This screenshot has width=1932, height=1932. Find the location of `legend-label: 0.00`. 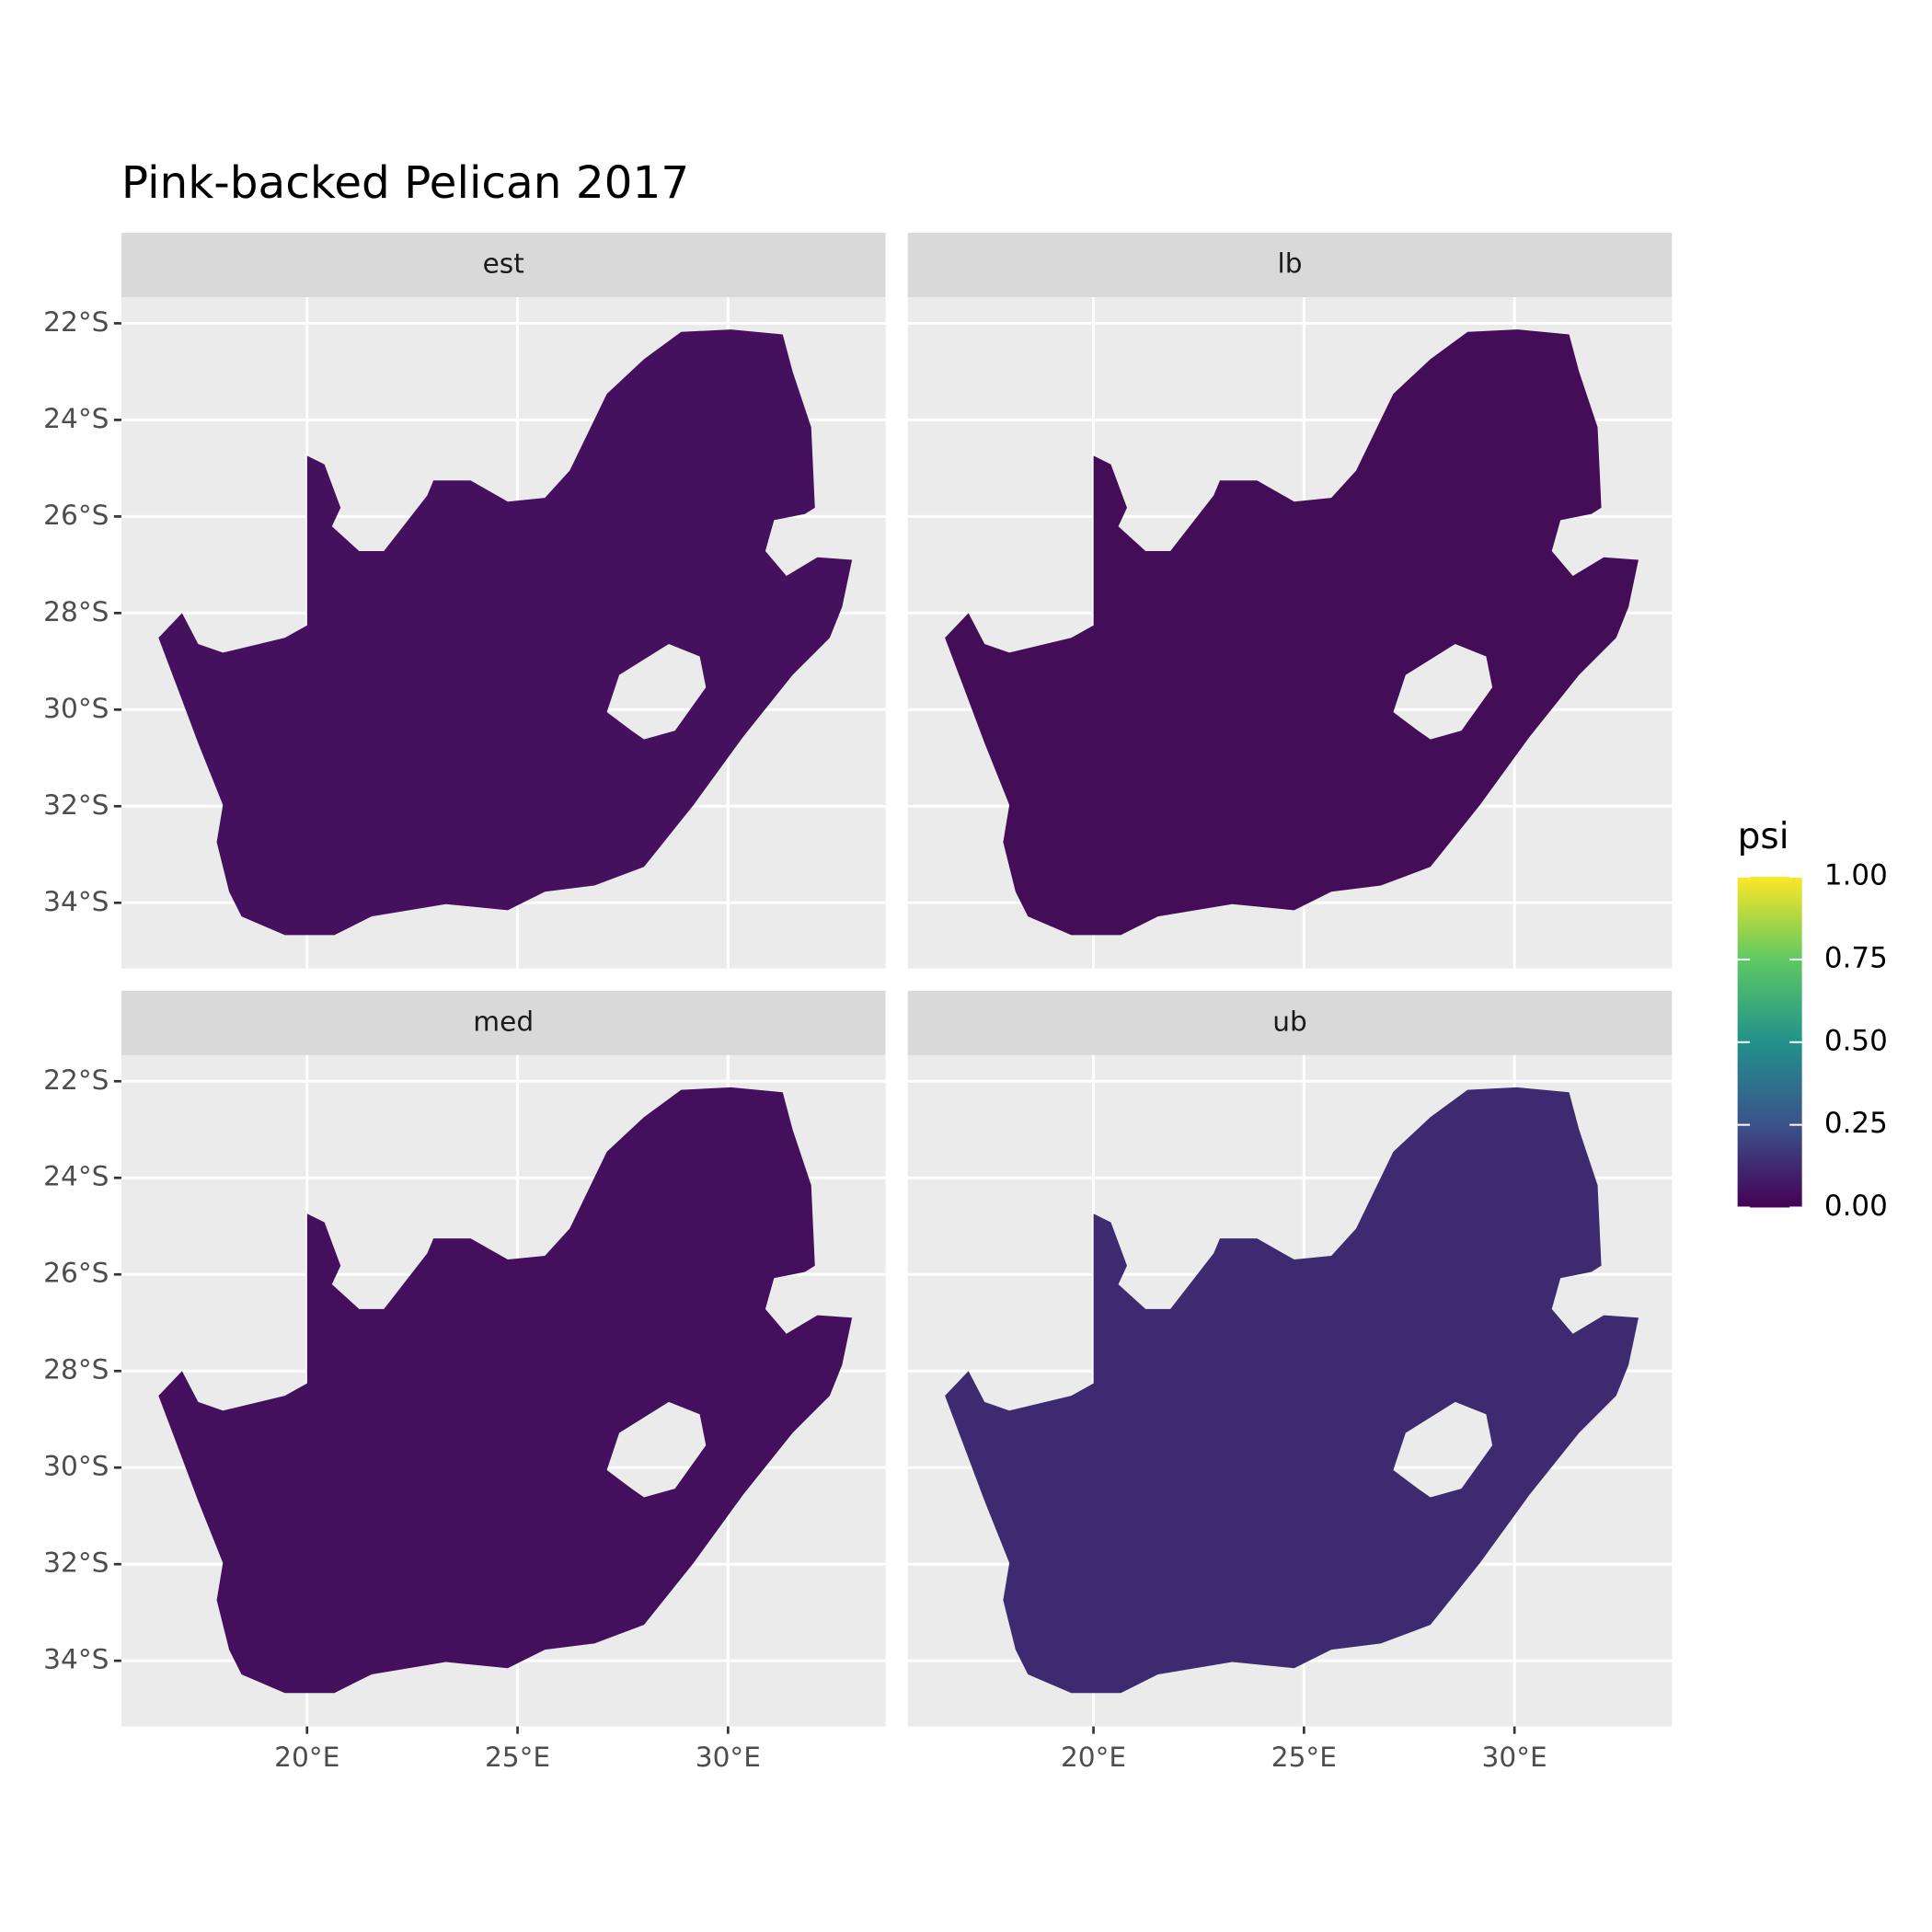

legend-label: 0.00 is located at coordinates (1856, 1206).